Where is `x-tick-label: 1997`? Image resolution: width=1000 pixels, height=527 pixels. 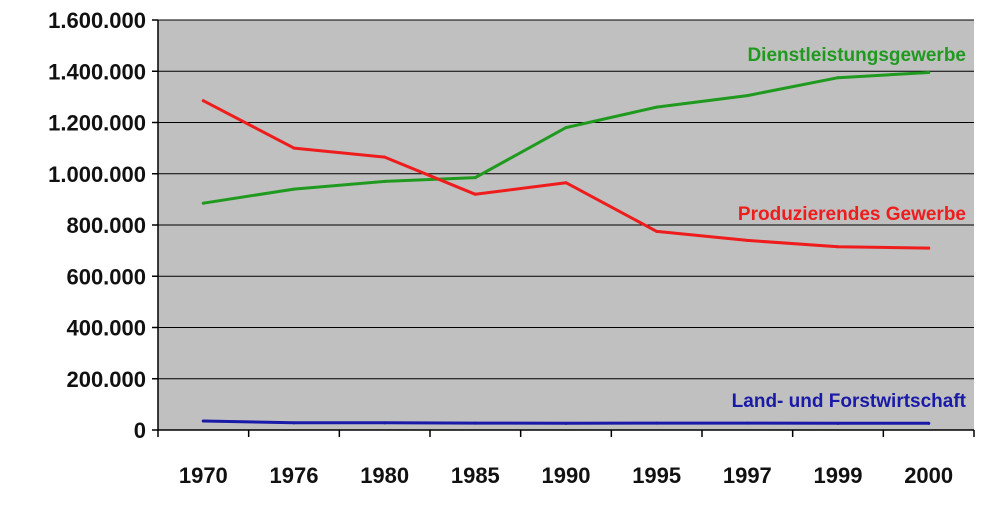 x-tick-label: 1997 is located at coordinates (747, 475).